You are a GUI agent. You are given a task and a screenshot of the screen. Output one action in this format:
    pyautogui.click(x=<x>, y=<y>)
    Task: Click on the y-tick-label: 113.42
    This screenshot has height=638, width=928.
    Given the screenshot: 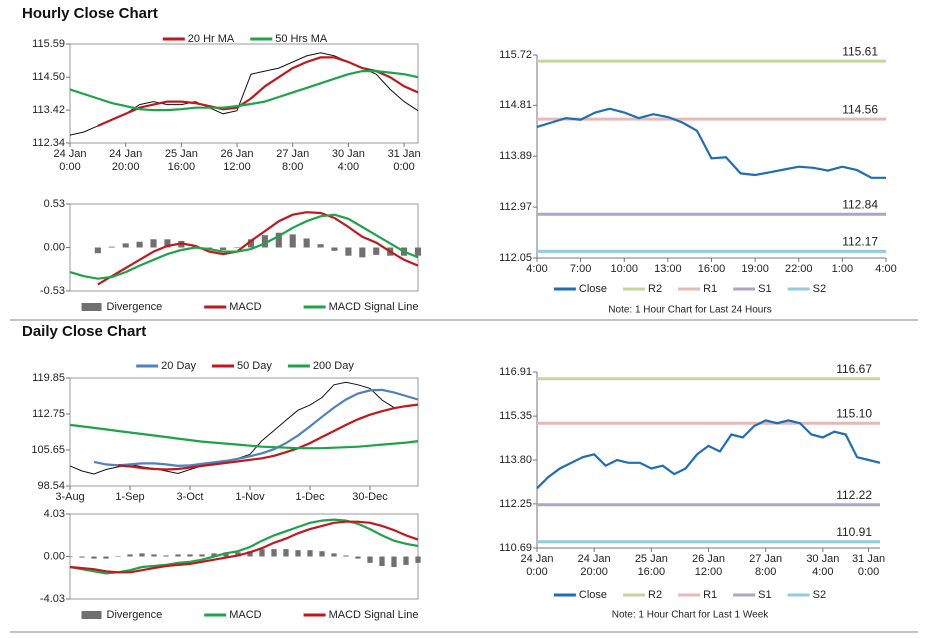 What is the action you would take?
    pyautogui.click(x=48, y=110)
    